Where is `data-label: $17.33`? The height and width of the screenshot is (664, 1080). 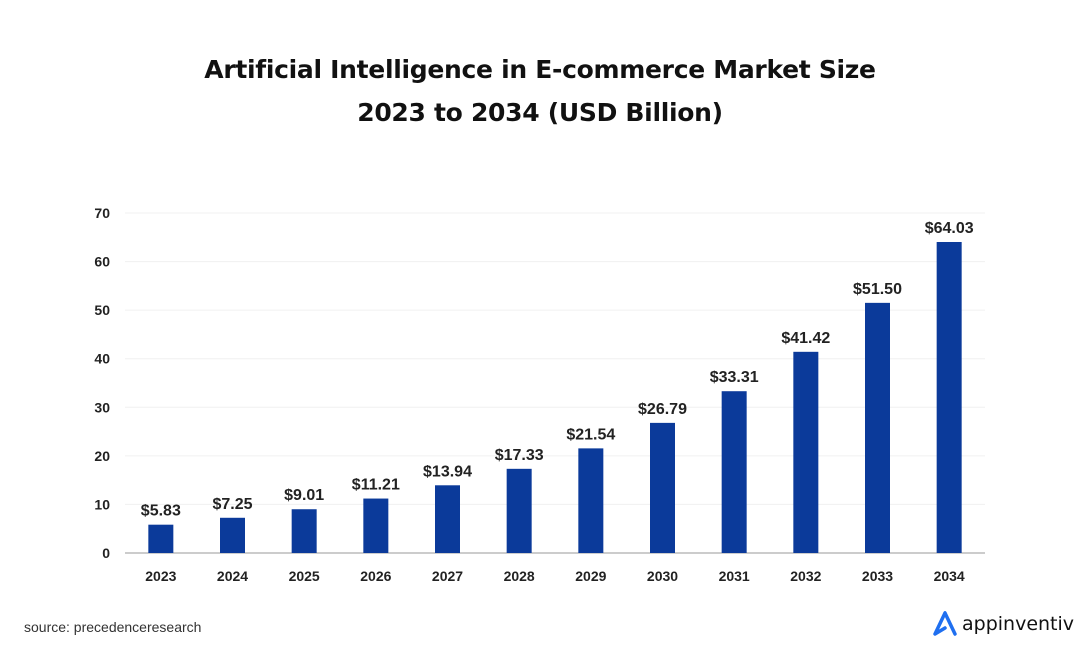 data-label: $17.33 is located at coordinates (519, 455).